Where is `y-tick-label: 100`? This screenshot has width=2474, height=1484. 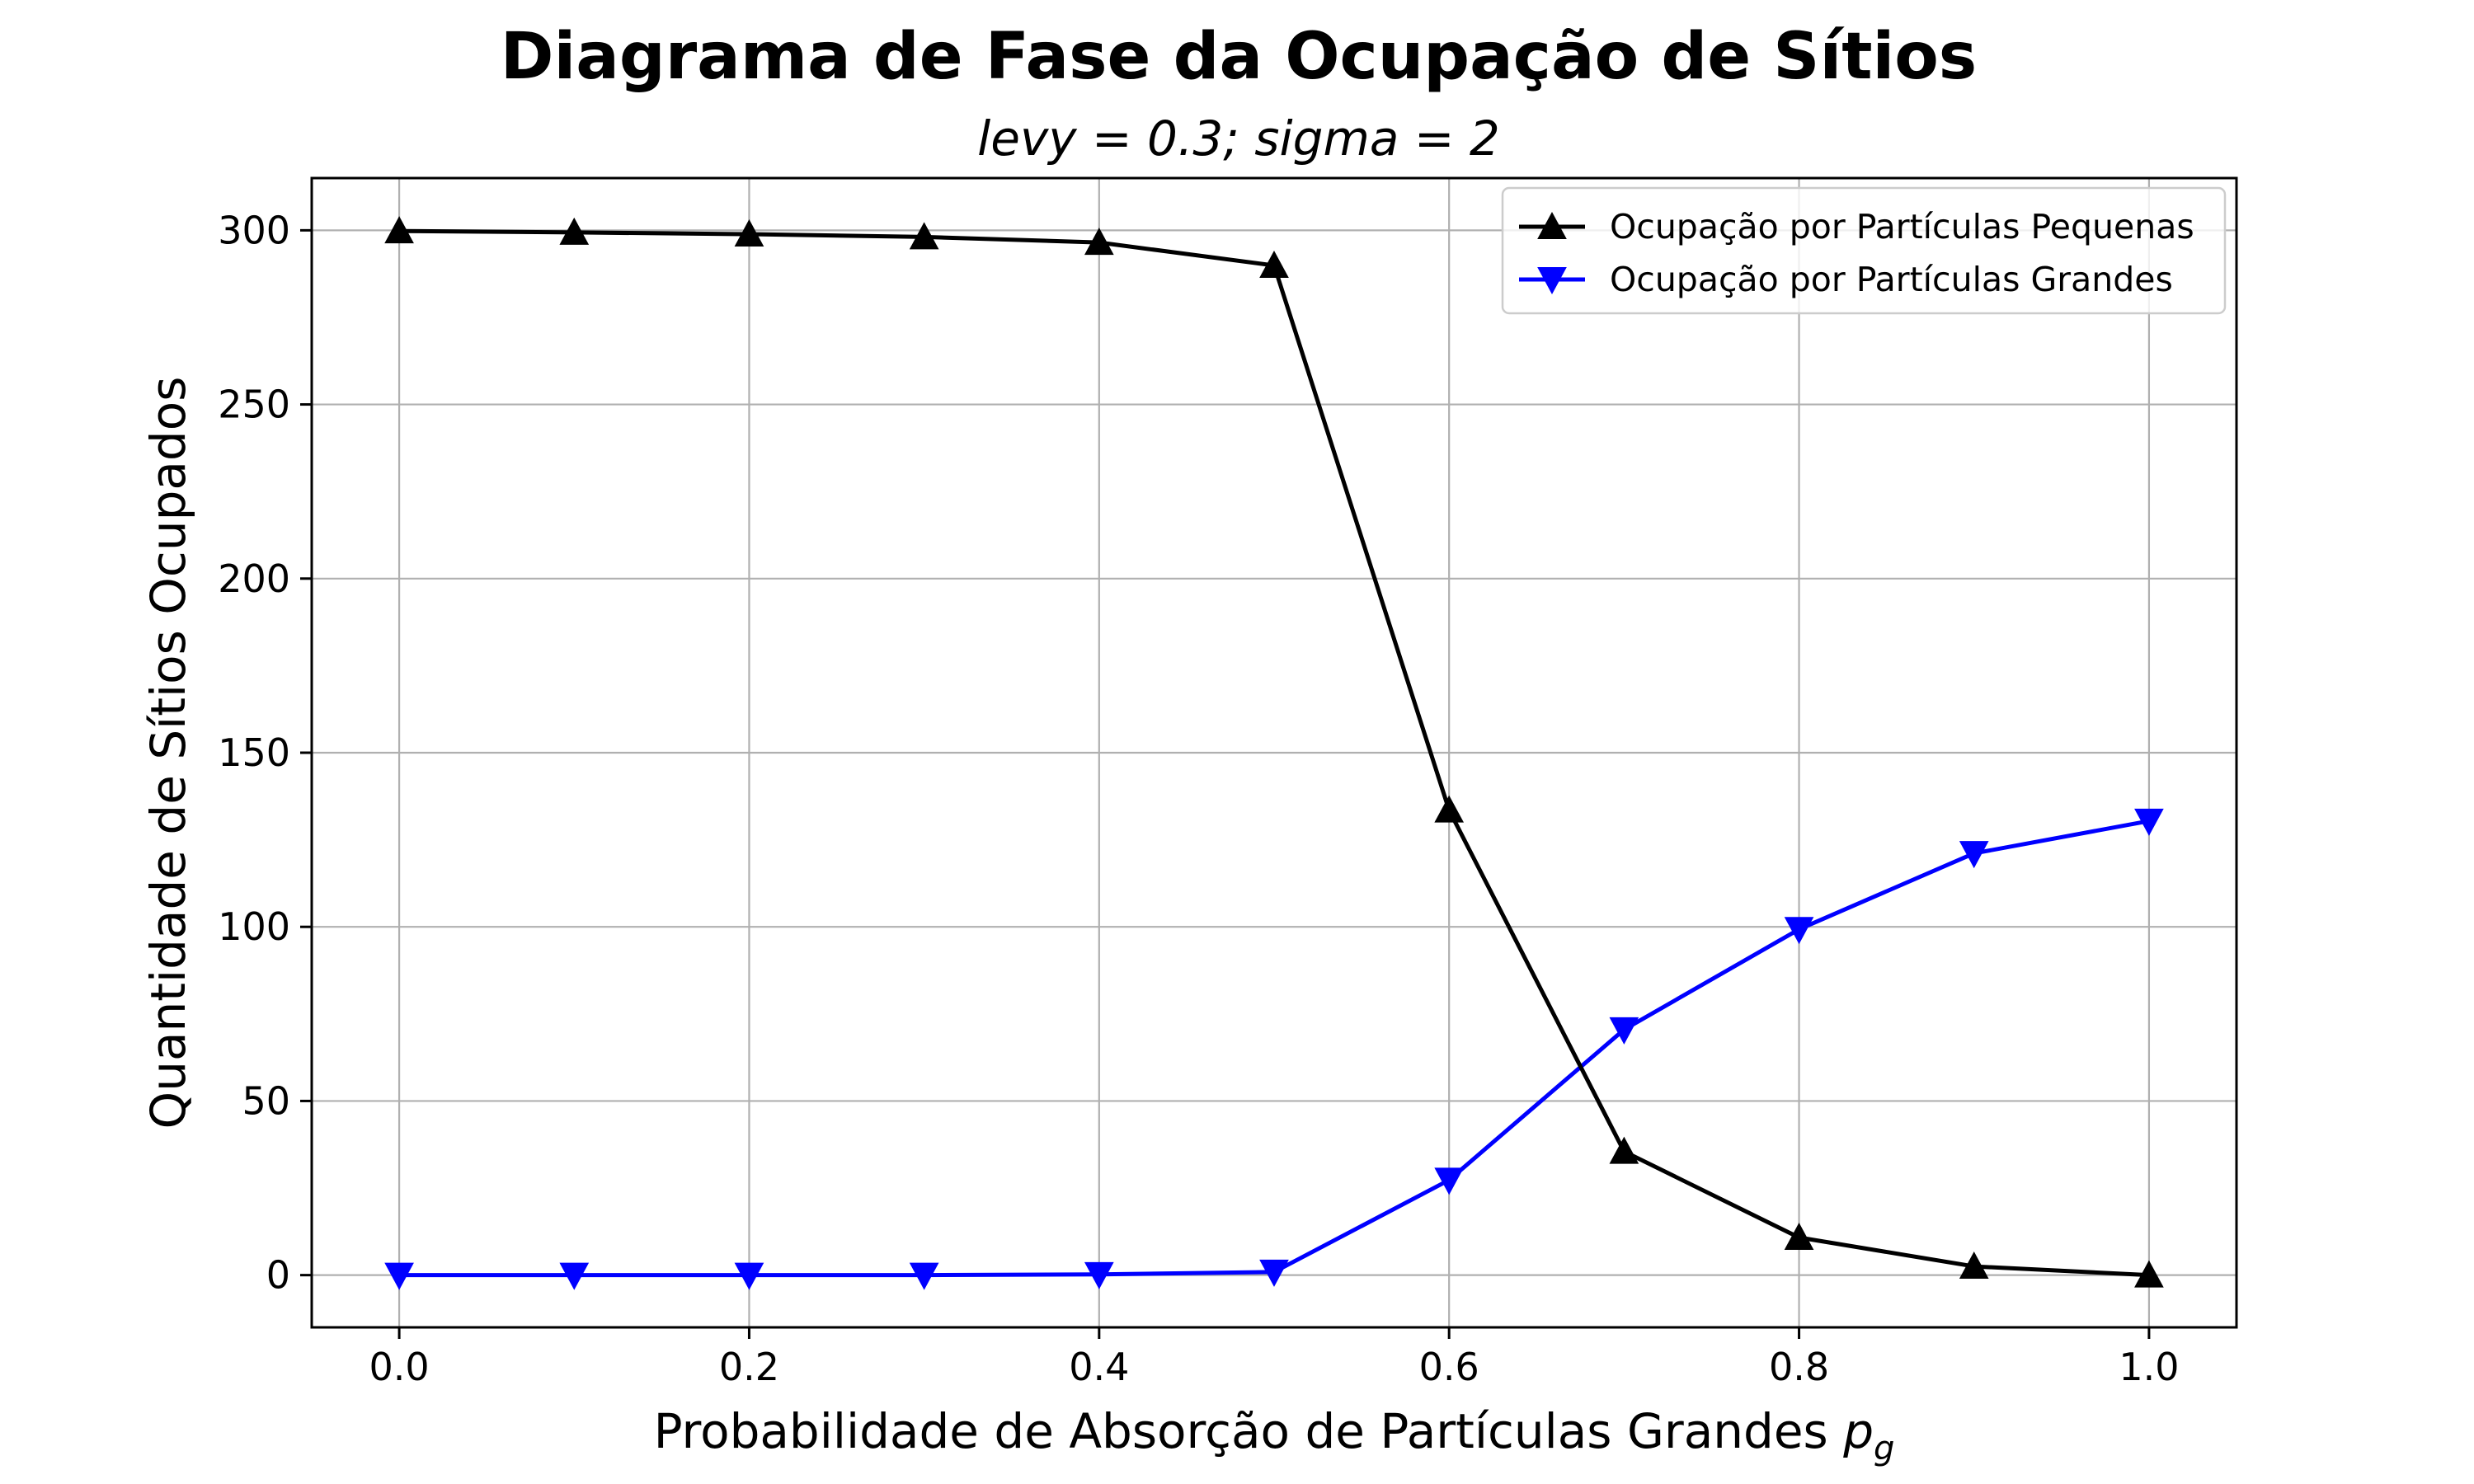 y-tick-label: 100 is located at coordinates (254, 927).